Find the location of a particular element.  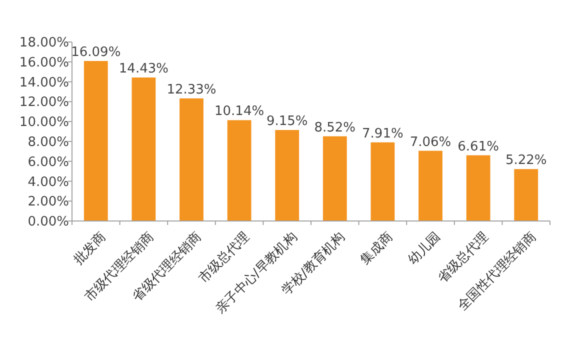

data-label: 9.15% is located at coordinates (287, 122).